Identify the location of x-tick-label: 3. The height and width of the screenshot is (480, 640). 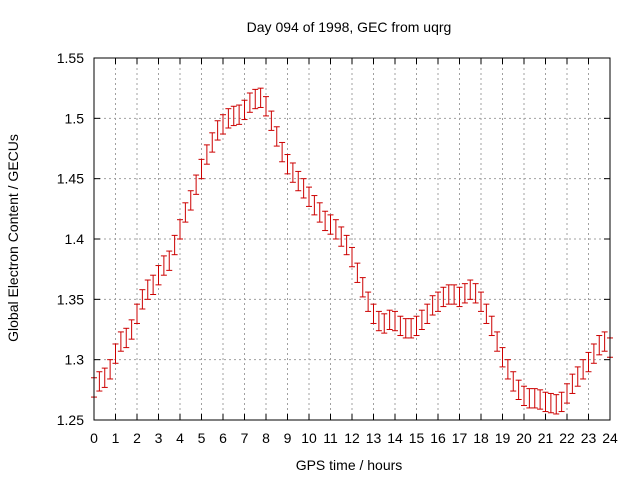
(159, 438).